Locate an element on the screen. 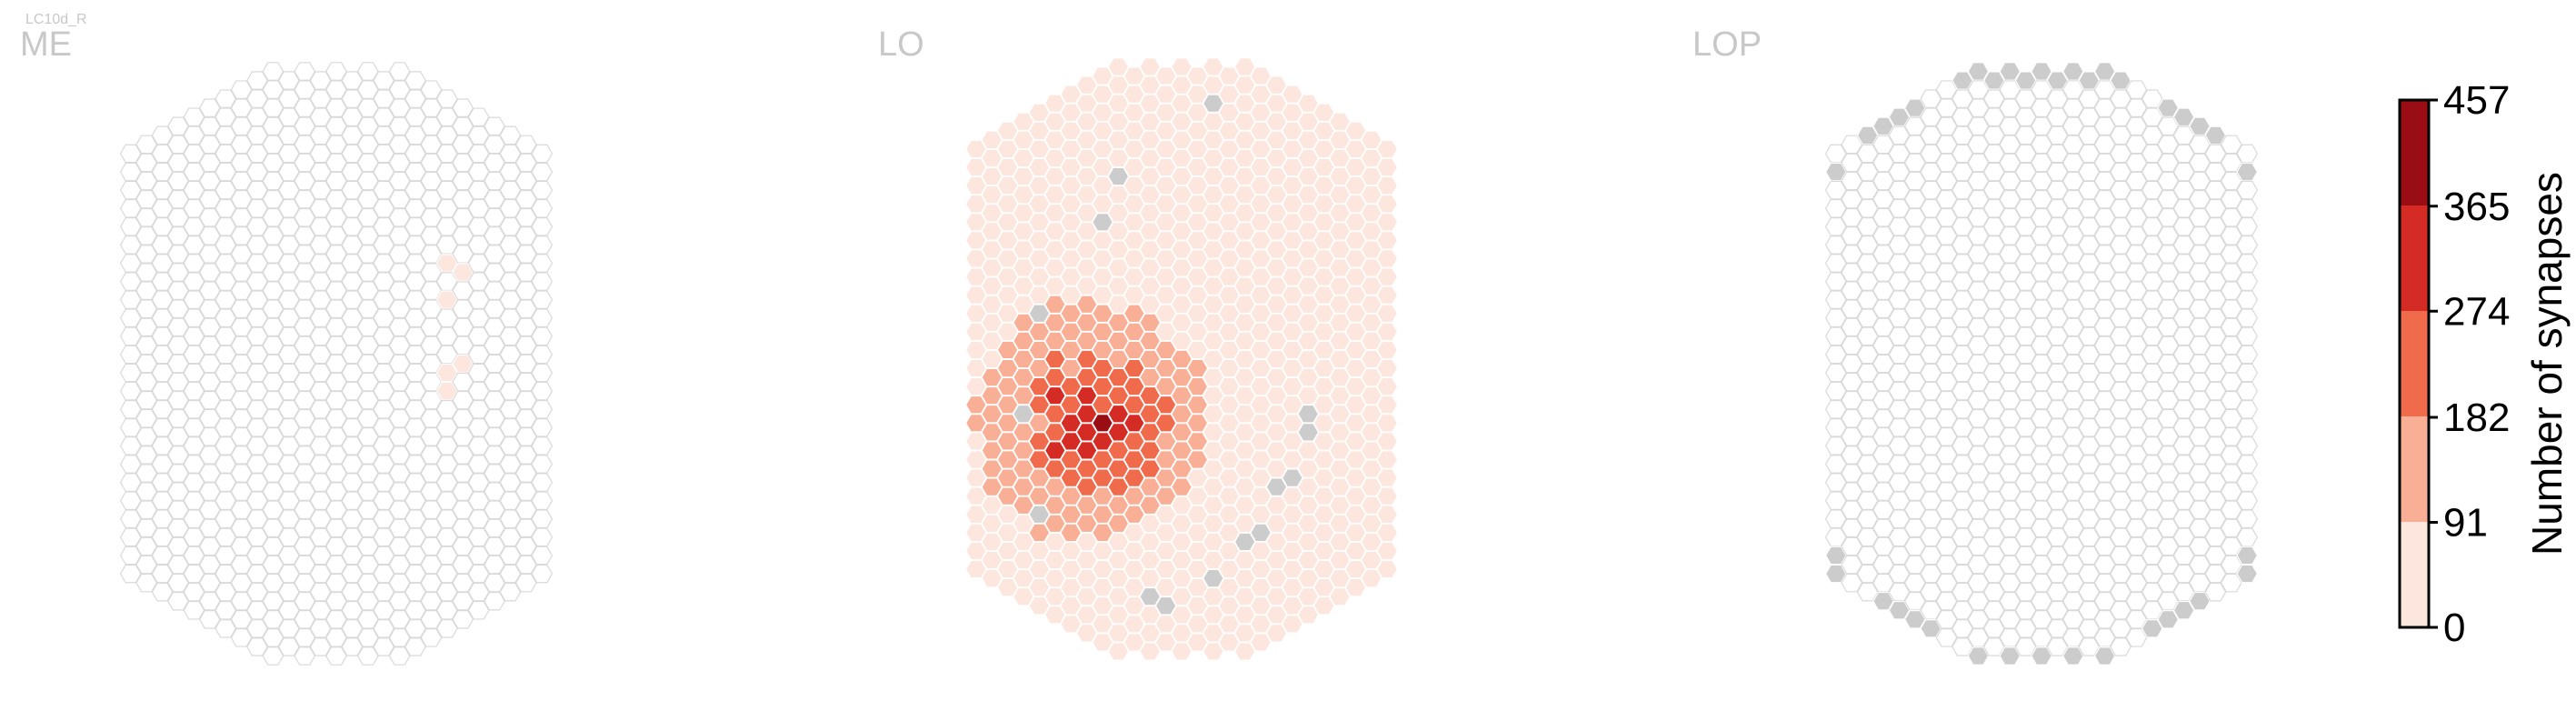  hexmap-lo is located at coordinates (1181, 359).